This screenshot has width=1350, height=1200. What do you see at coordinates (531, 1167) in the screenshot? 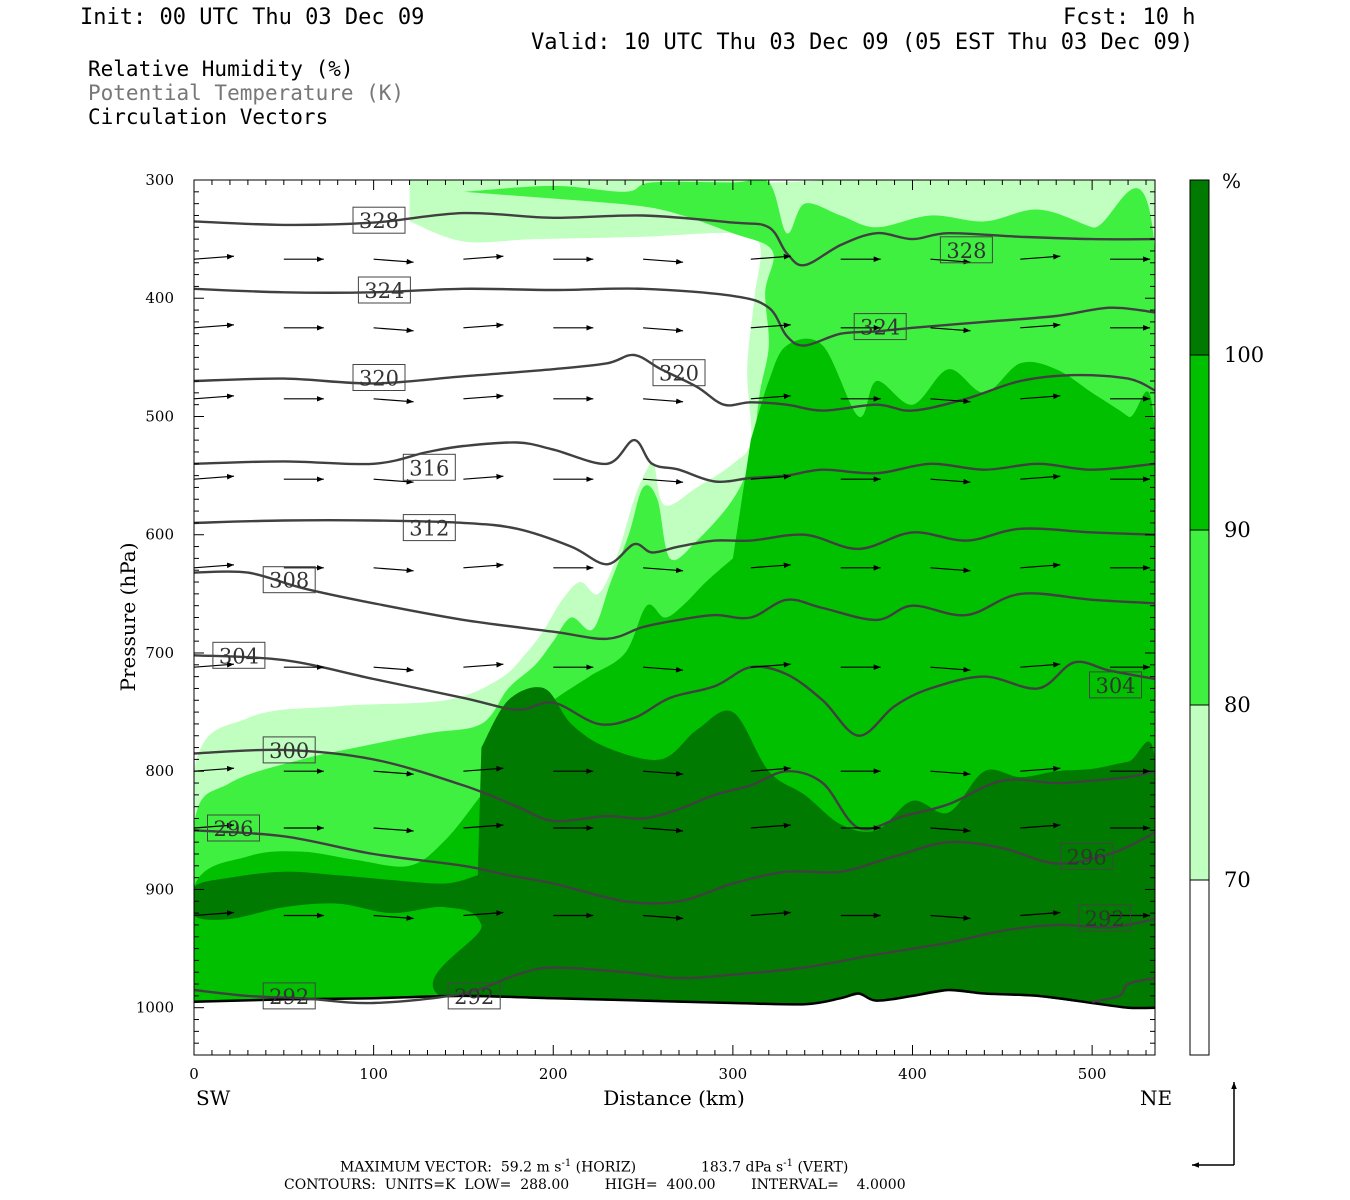
I see `max-horiz-value: 59.2 m s` at bounding box center [531, 1167].